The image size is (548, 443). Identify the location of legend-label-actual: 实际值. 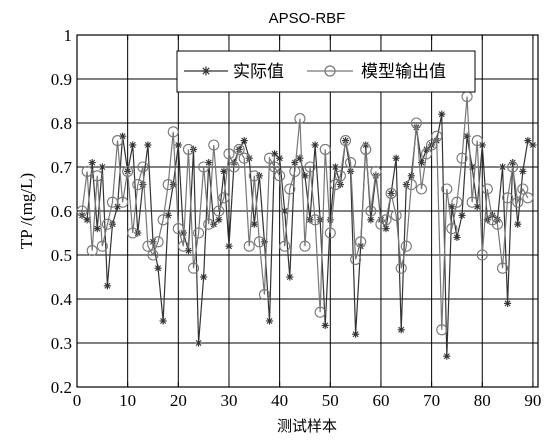
(258, 72).